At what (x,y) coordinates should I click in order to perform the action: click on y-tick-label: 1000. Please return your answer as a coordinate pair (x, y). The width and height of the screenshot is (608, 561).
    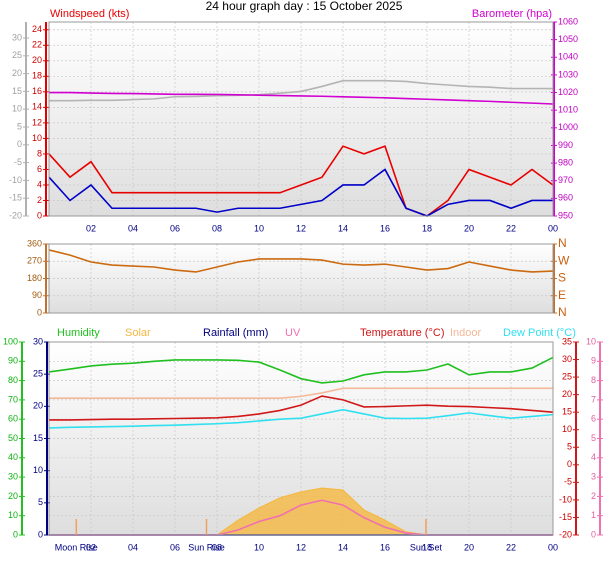
    Looking at the image, I should click on (568, 127).